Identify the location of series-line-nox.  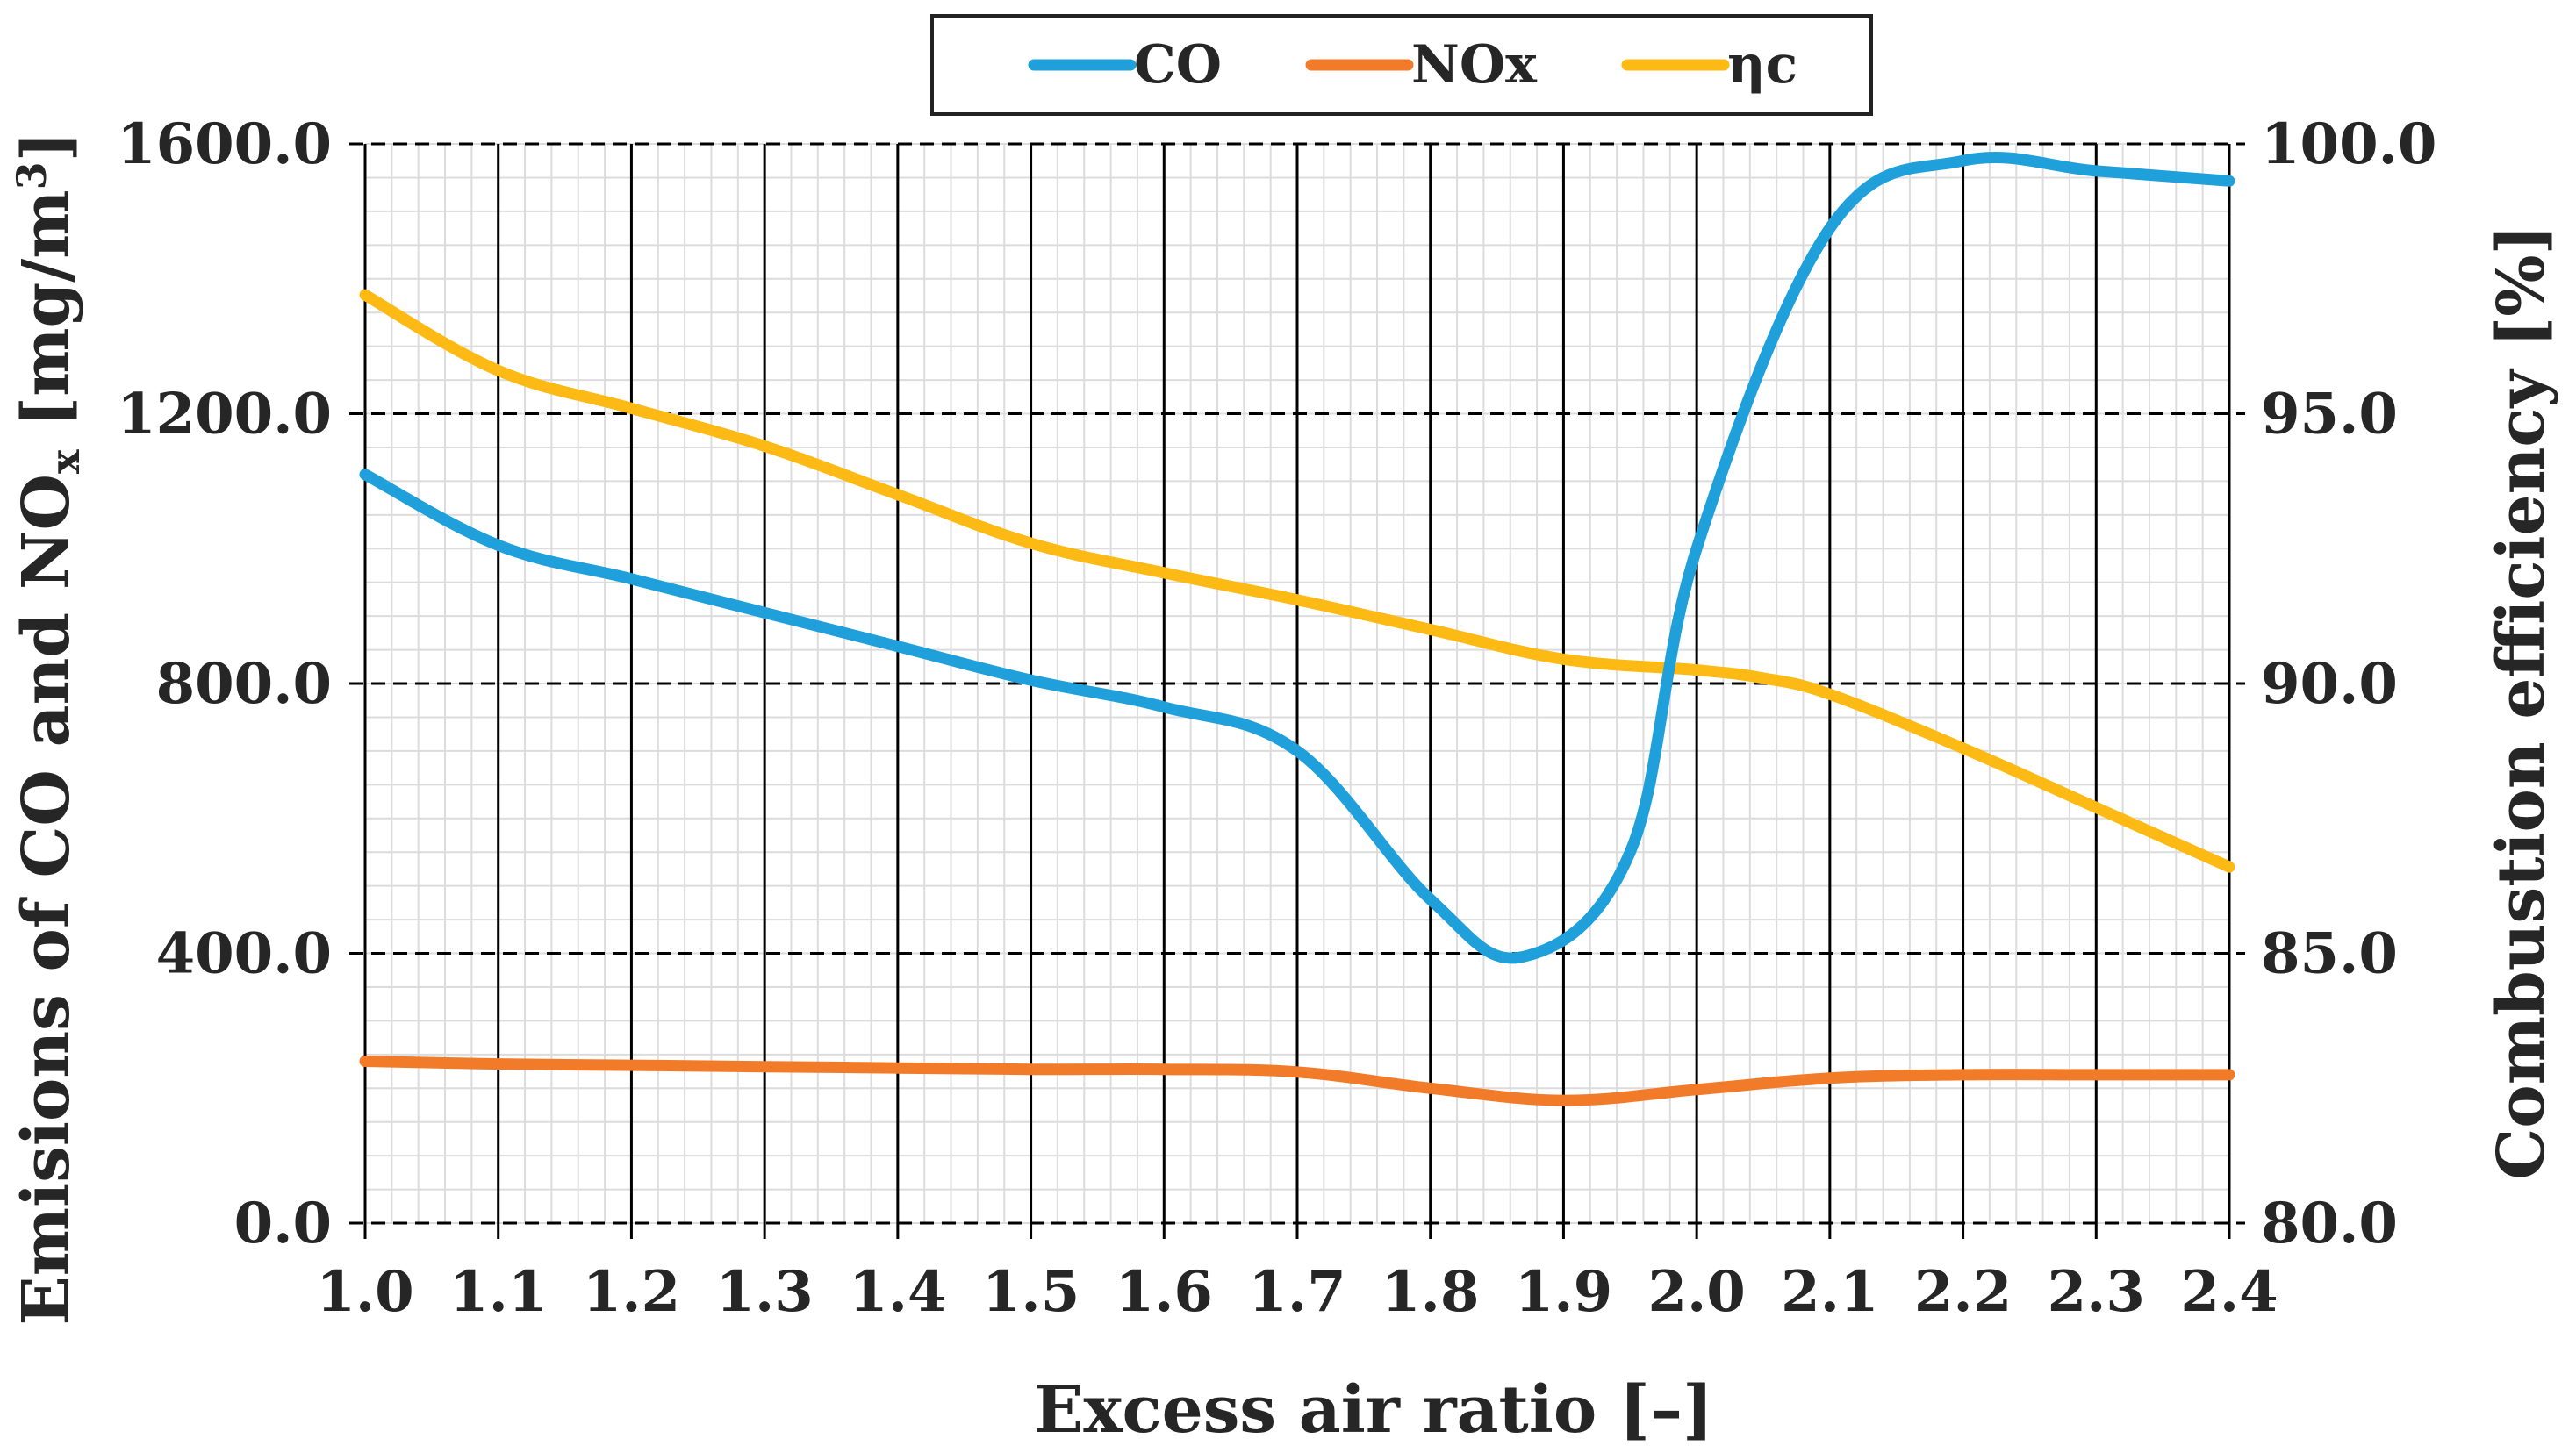
(1297, 1081).